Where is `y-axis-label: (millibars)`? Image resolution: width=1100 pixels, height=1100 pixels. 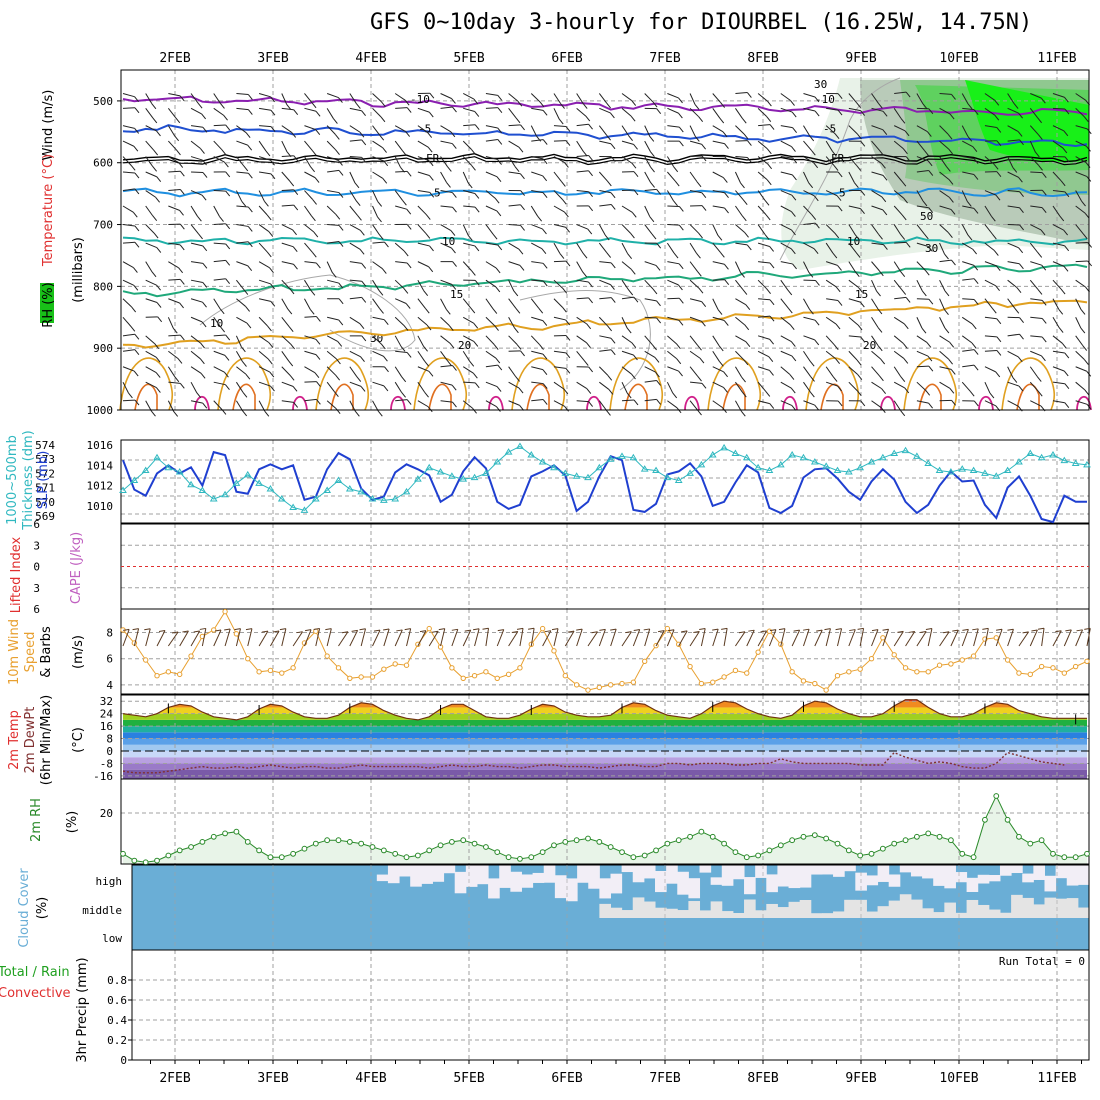
y-axis-label: (millibars) is located at coordinates (78, 270).